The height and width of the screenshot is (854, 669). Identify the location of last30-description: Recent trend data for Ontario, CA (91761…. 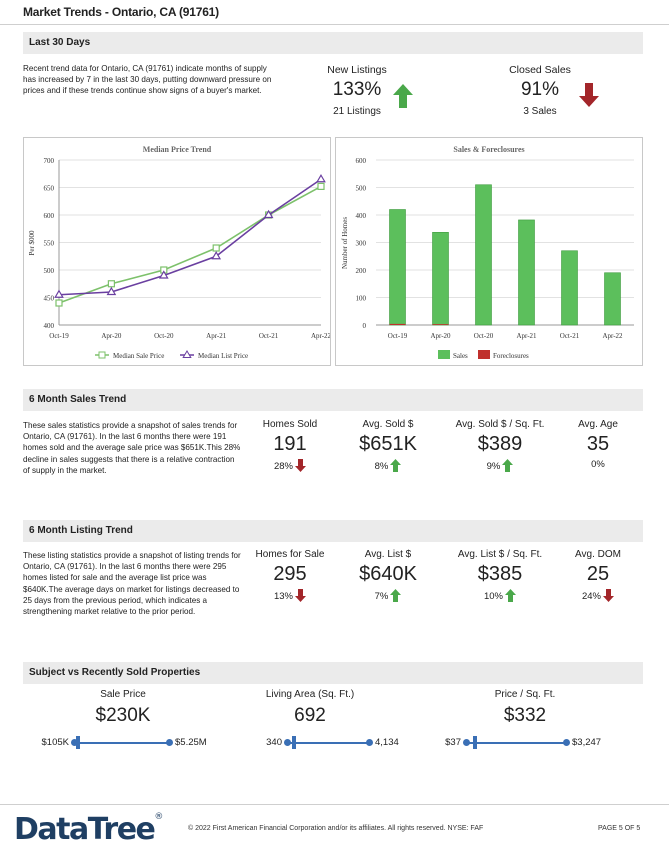
(147, 80).